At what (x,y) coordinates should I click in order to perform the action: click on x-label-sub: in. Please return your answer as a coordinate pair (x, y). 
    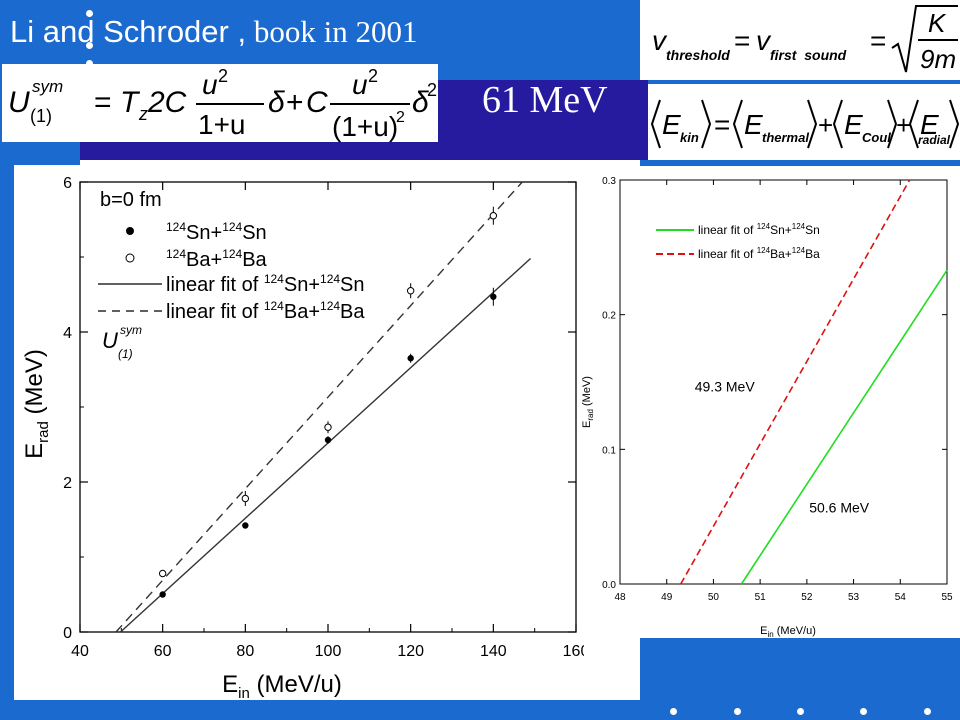
    Looking at the image, I should click on (770, 634).